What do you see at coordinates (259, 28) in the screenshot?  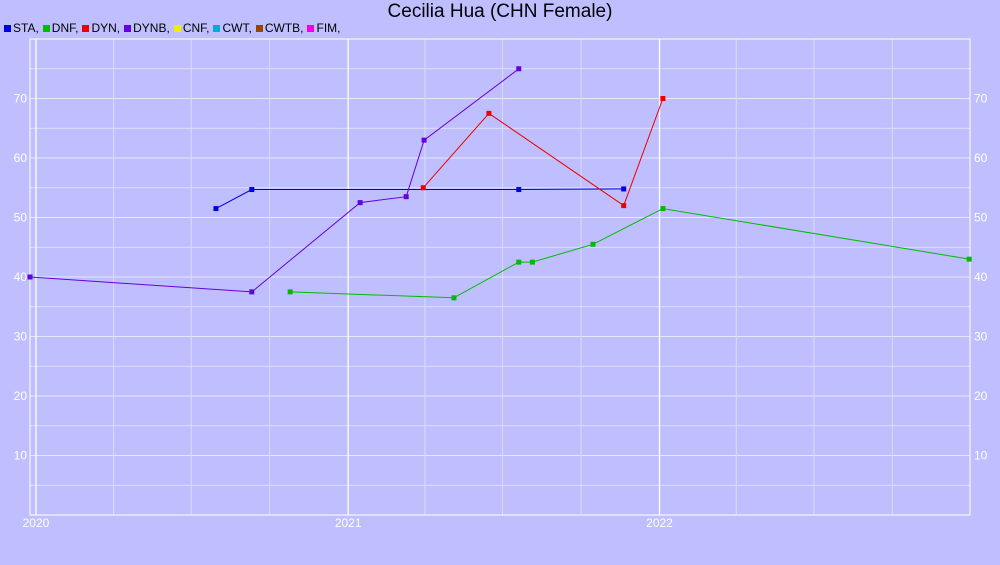 I see `legend-swatch-cwtb` at bounding box center [259, 28].